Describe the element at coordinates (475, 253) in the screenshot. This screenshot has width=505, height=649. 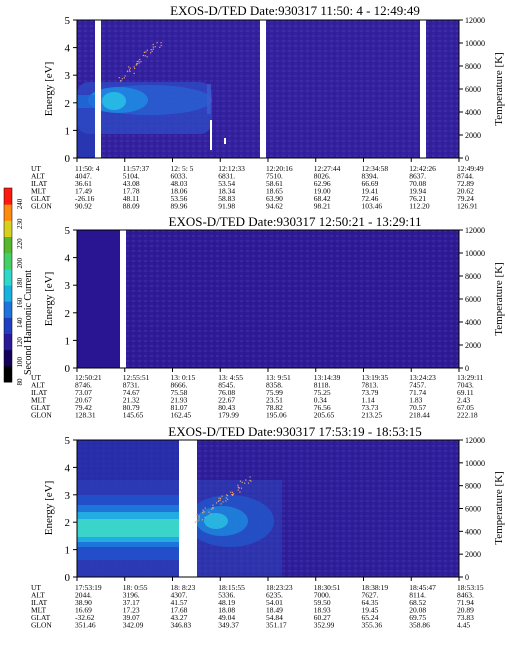
I see `y2-tick-label: 10000` at that location.